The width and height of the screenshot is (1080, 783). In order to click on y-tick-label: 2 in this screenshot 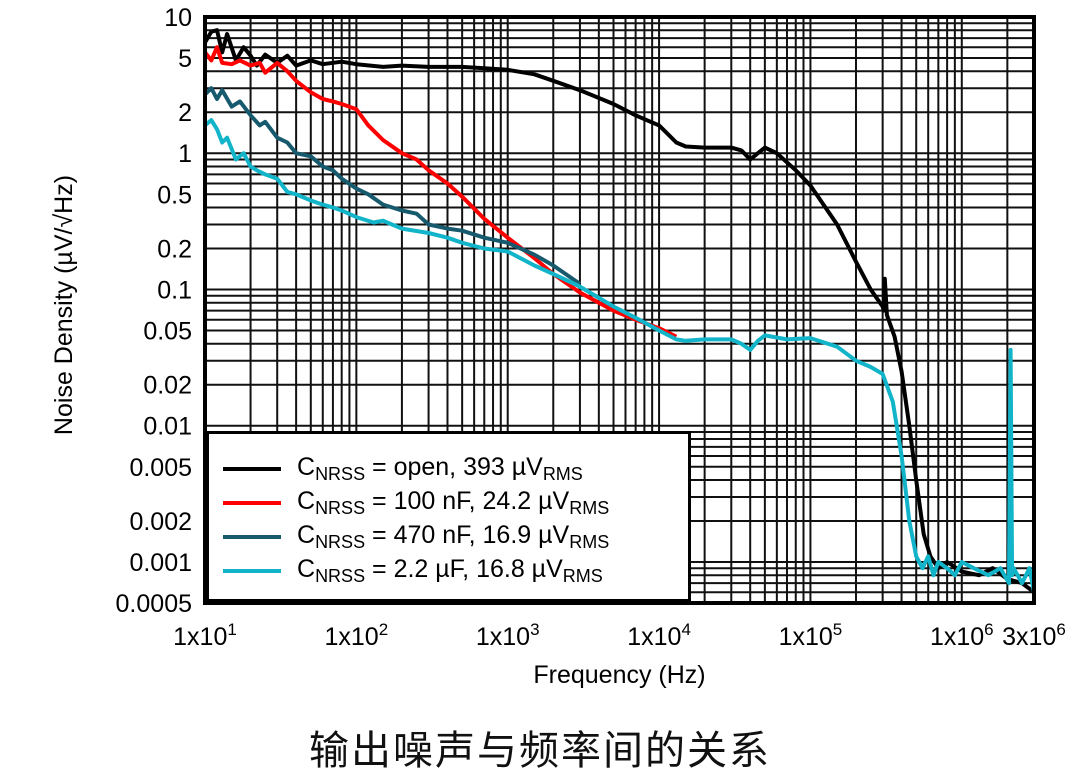, I will do `click(185, 113)`.